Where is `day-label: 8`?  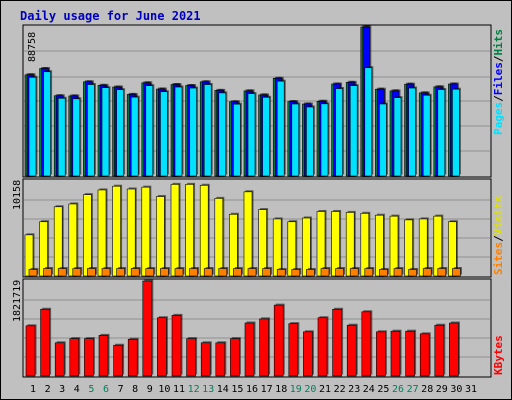
day-label: 8 is located at coordinates (135, 389).